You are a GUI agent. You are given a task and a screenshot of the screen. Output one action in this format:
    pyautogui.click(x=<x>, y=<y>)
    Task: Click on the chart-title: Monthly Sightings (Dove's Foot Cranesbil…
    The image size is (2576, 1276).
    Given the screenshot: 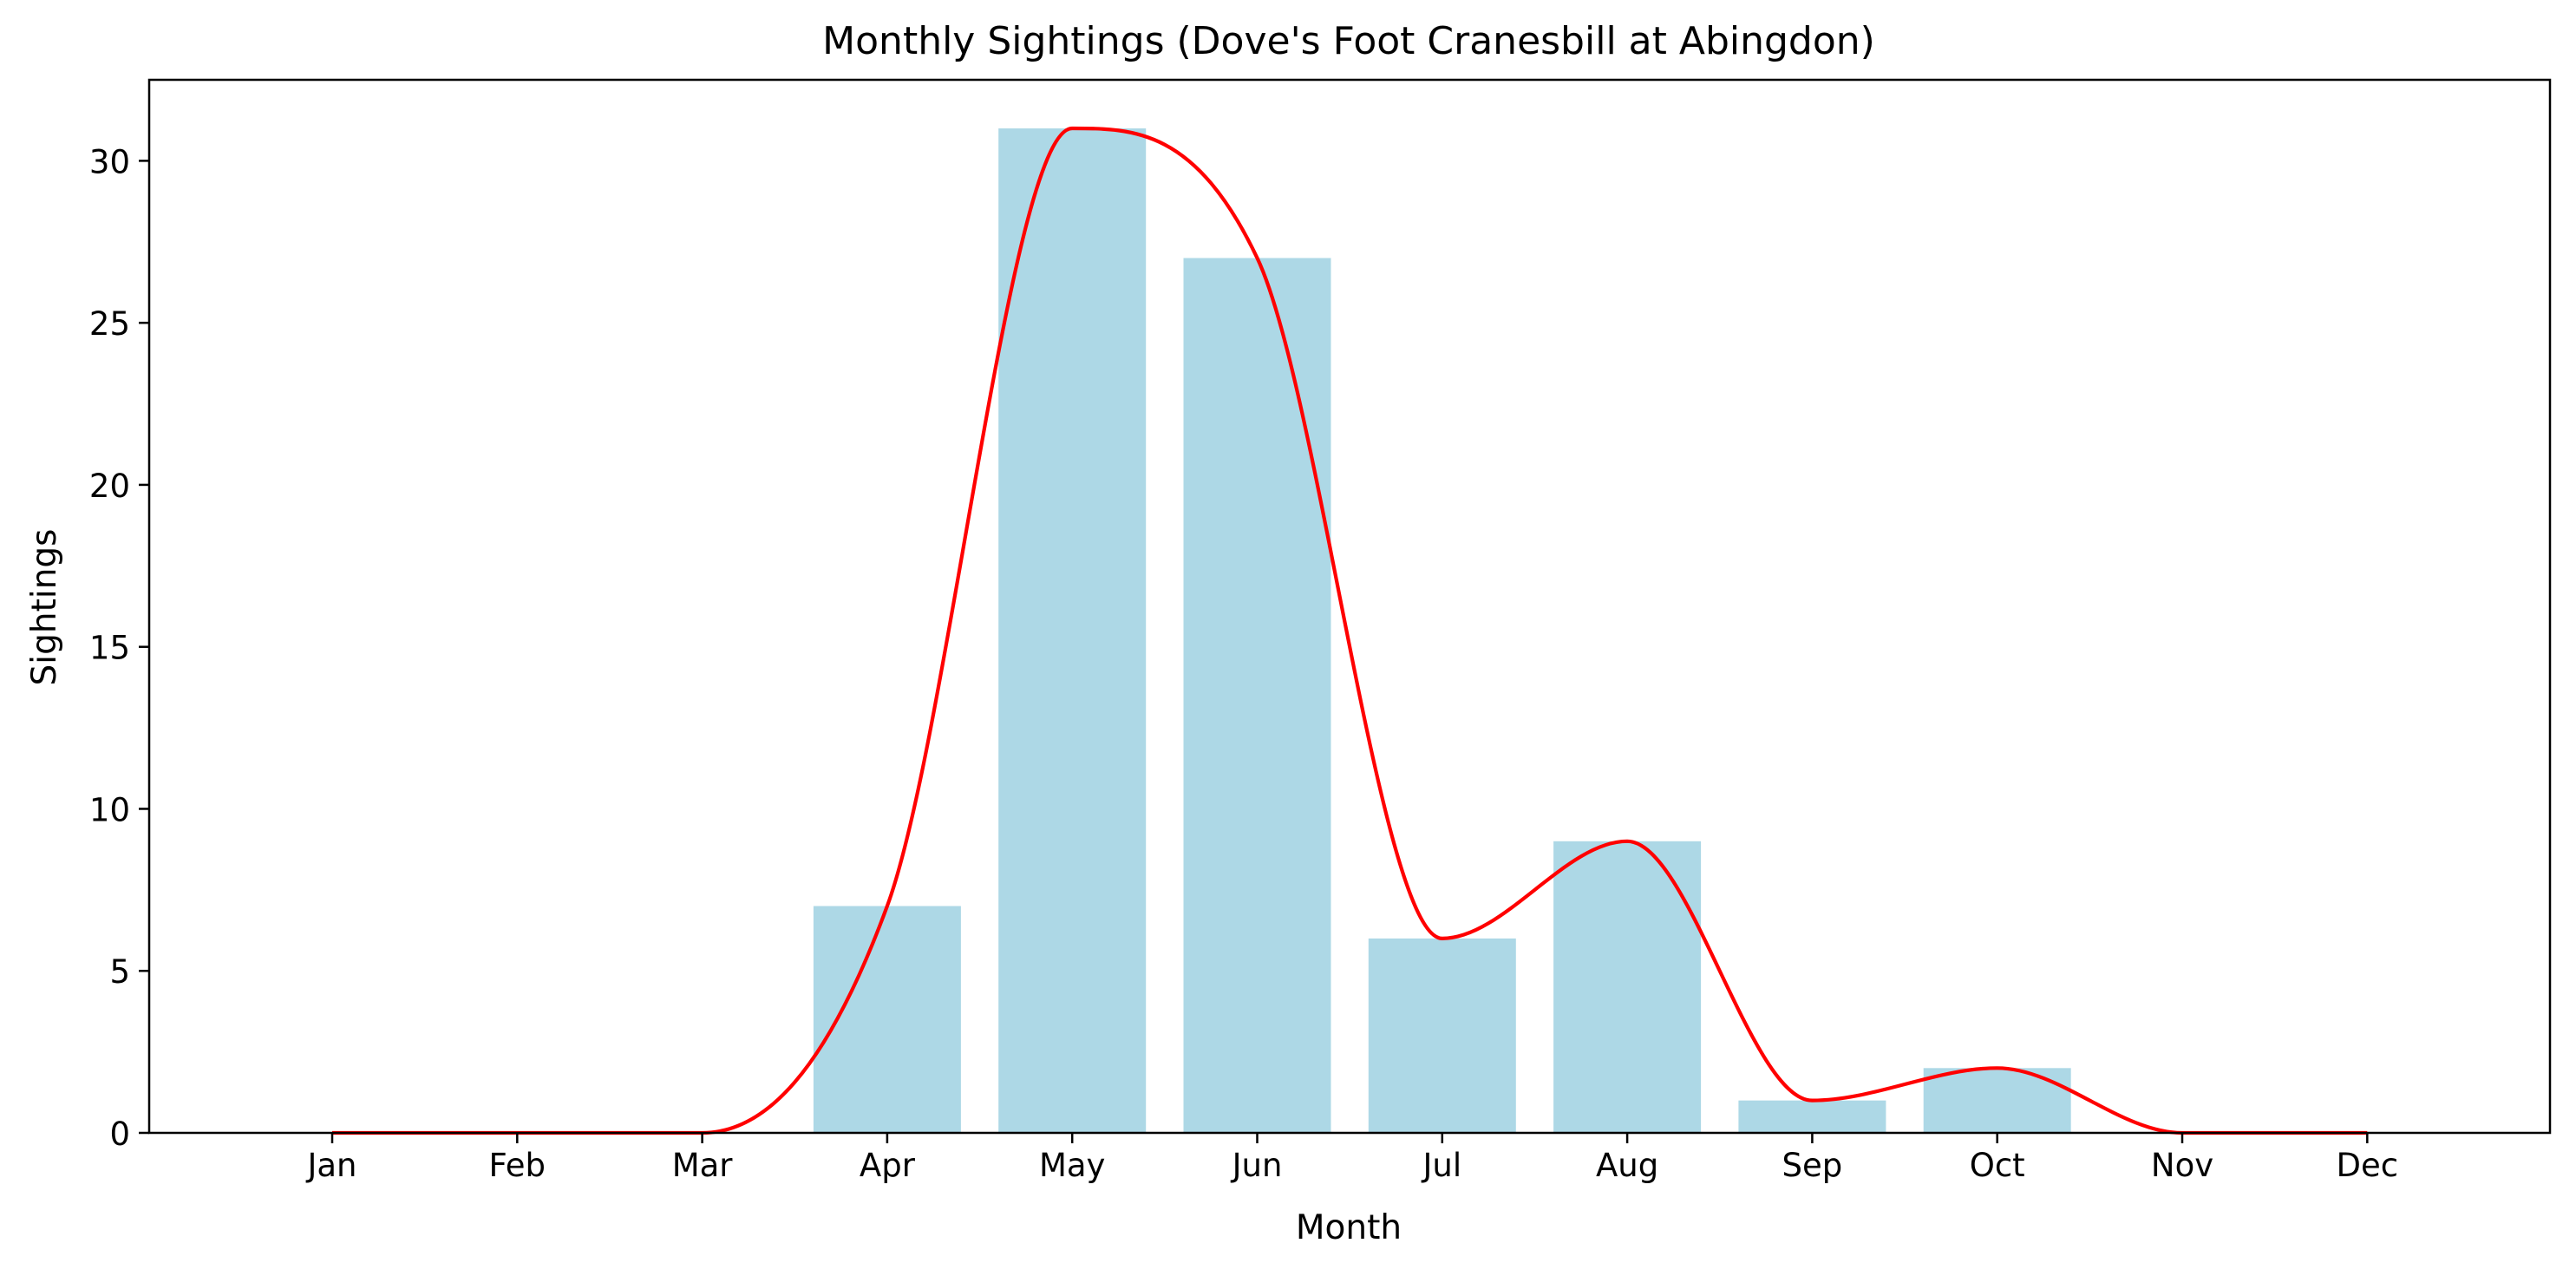 What is the action you would take?
    pyautogui.click(x=1348, y=41)
    